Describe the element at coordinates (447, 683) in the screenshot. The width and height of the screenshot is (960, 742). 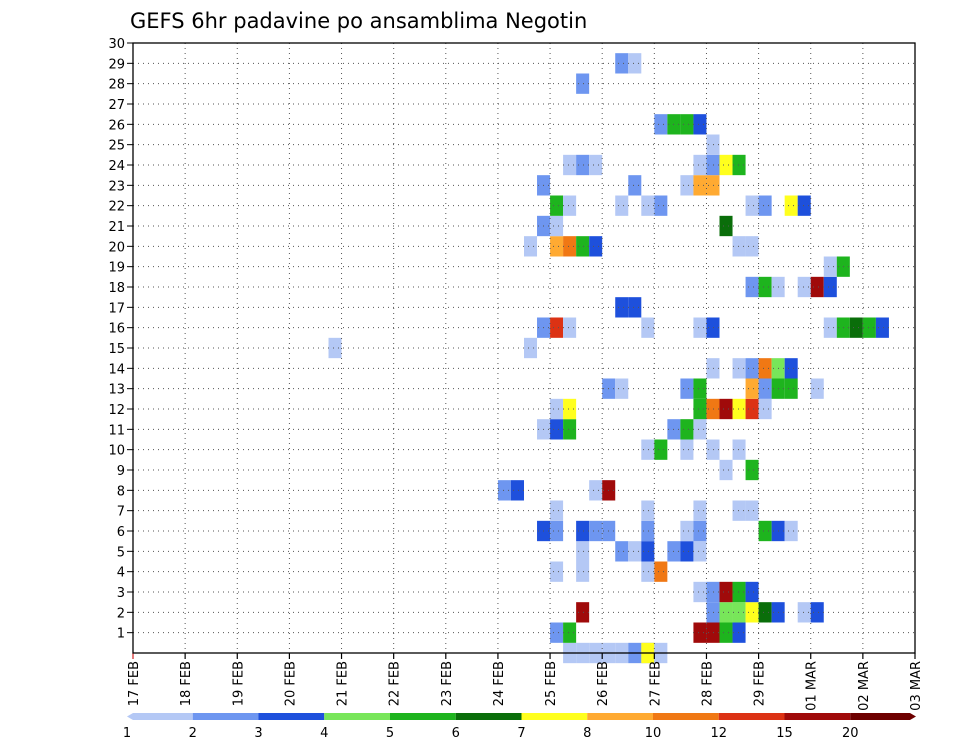
I see `x-tick-label: 23 FEB` at that location.